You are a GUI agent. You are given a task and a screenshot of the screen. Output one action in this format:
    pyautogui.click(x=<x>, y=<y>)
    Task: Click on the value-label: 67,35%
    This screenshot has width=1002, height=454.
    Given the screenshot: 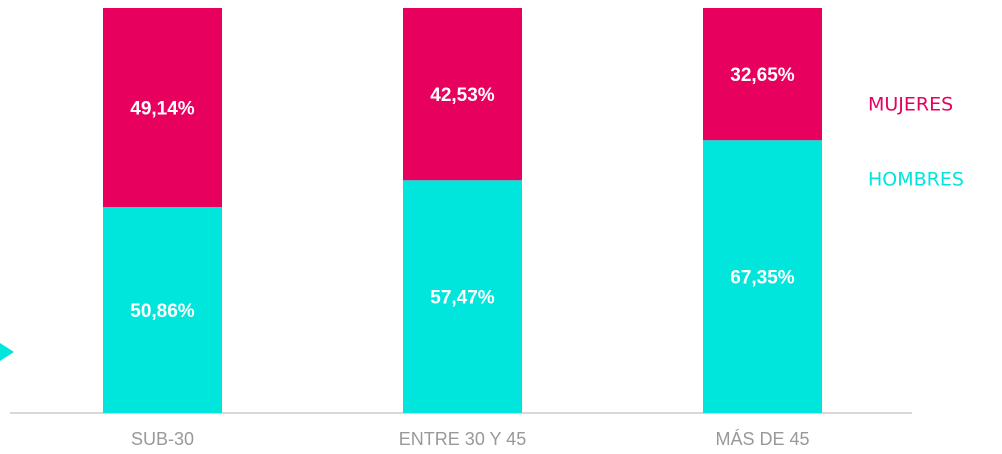 What is the action you would take?
    pyautogui.click(x=762, y=278)
    